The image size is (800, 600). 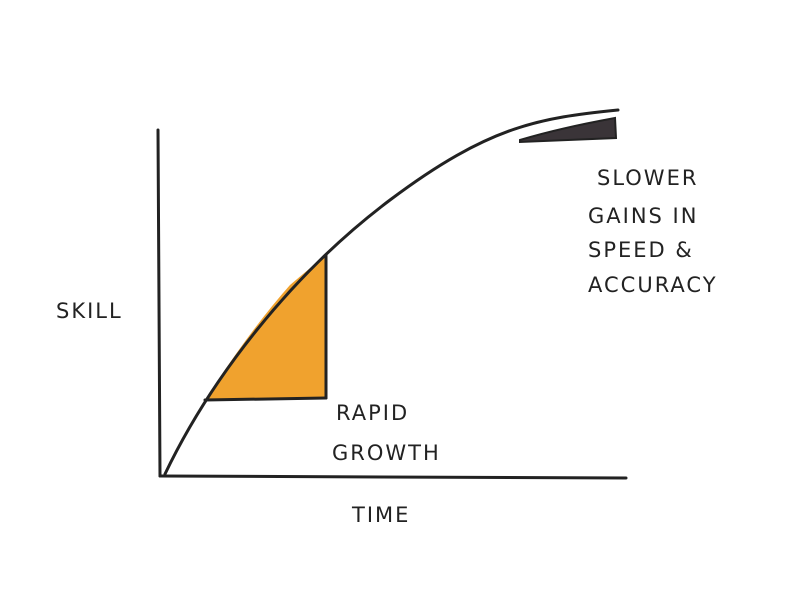 I want to click on slower-gains-label-line4: ACCURACY, so click(x=653, y=285).